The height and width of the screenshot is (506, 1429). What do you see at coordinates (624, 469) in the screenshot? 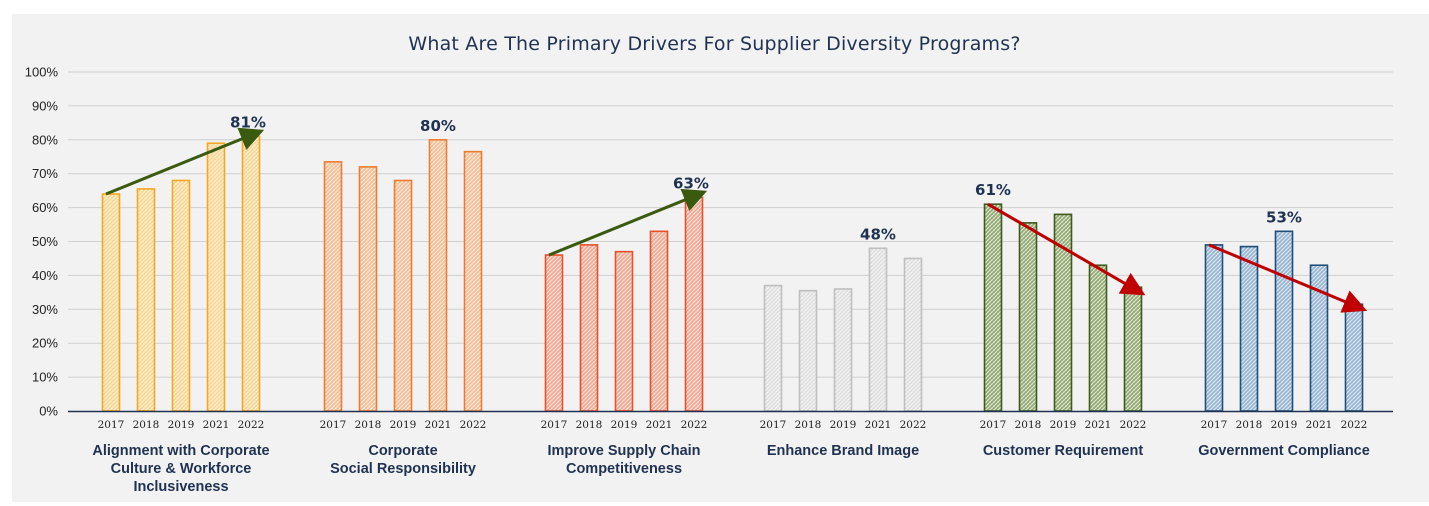
I see `group-label: Competitiveness` at bounding box center [624, 469].